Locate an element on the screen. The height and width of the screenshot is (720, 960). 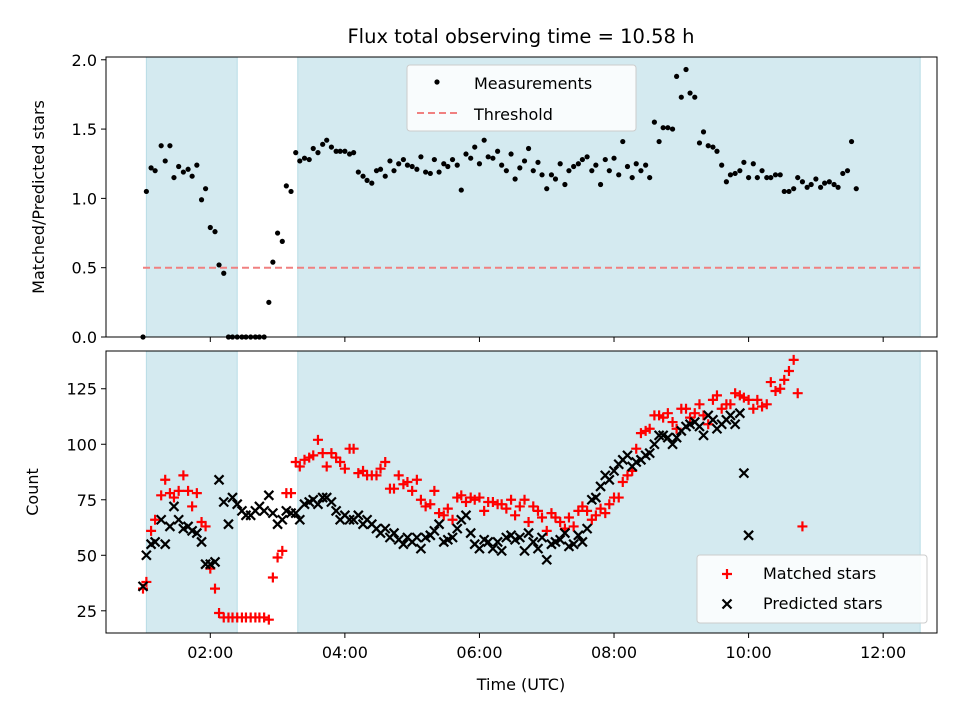
ratio-panel-yticks: 0.0 0.5 1.0 1.5 2.0 is located at coordinates (89, 199).